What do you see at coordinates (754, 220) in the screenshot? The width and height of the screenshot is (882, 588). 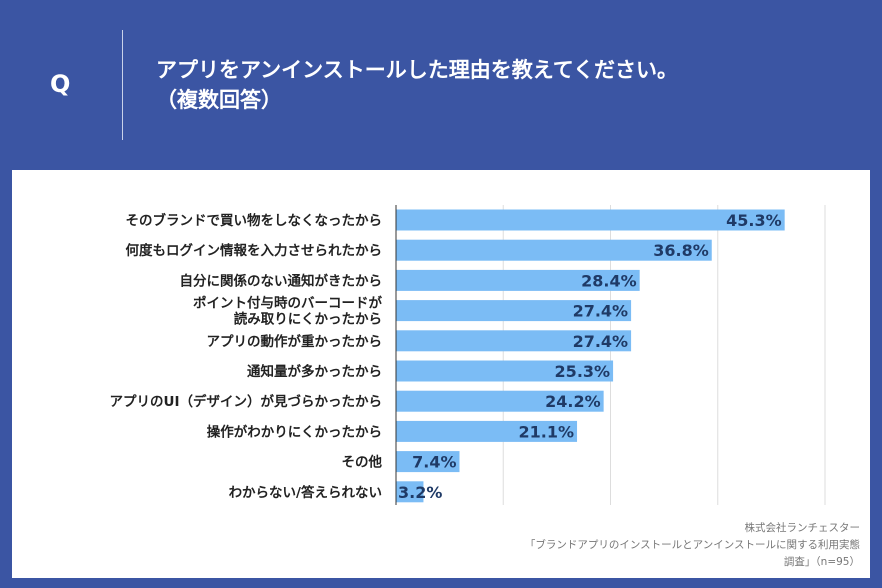 I see `data-label: 45.3%` at bounding box center [754, 220].